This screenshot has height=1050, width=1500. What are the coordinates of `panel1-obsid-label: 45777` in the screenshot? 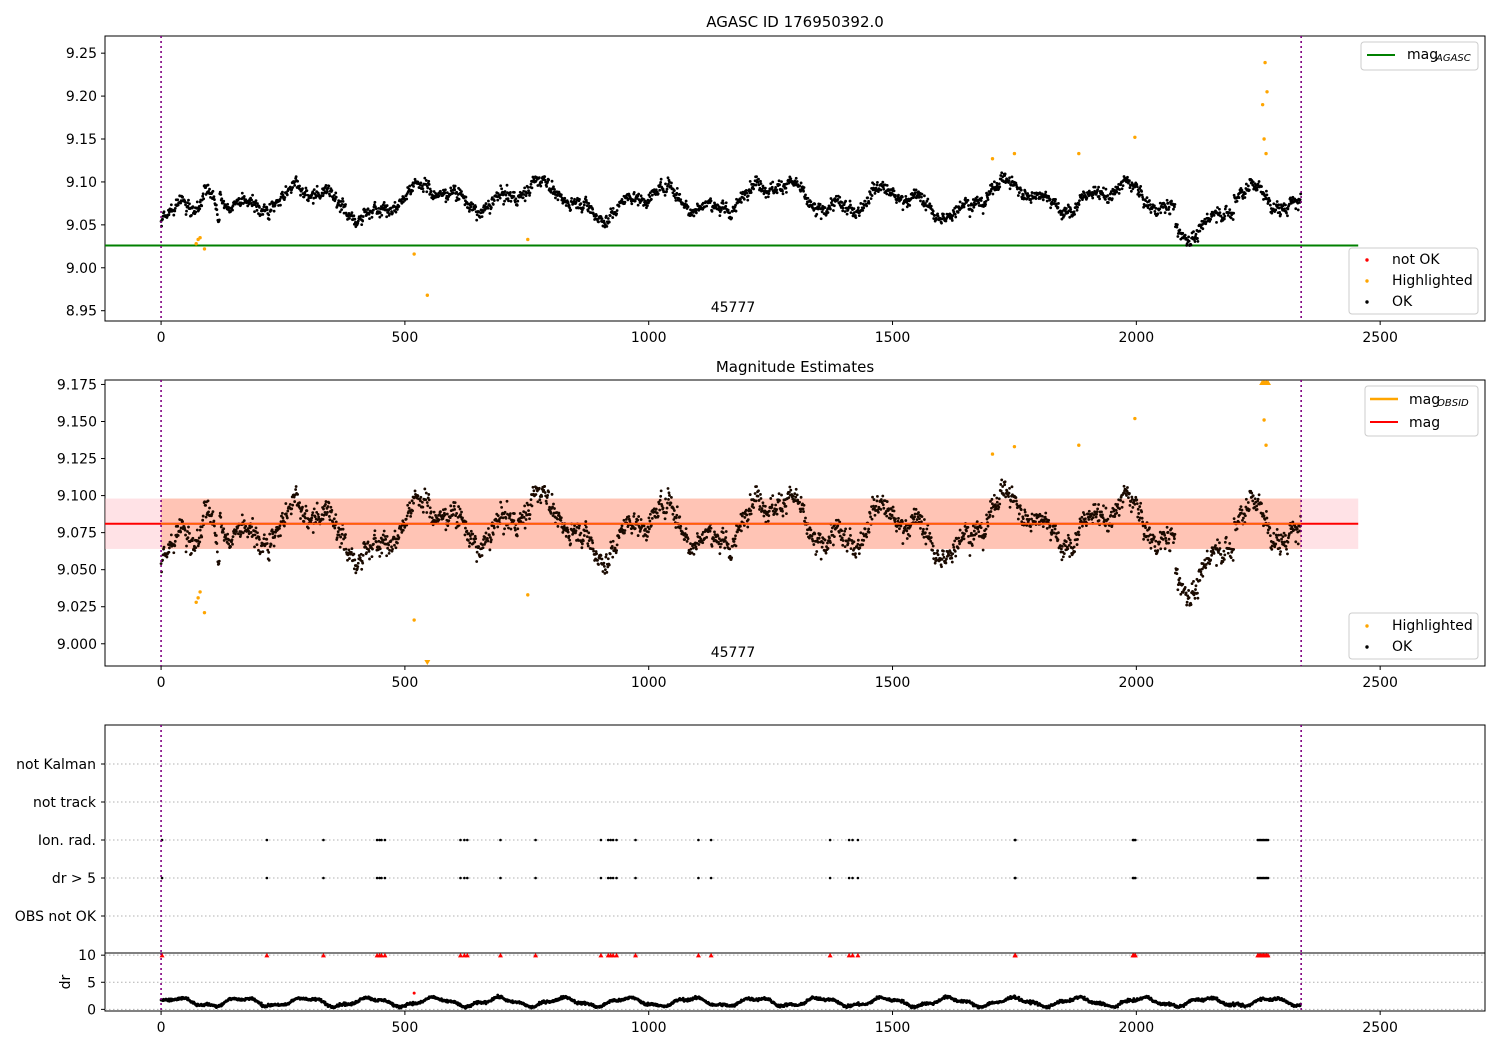 It's located at (733, 308).